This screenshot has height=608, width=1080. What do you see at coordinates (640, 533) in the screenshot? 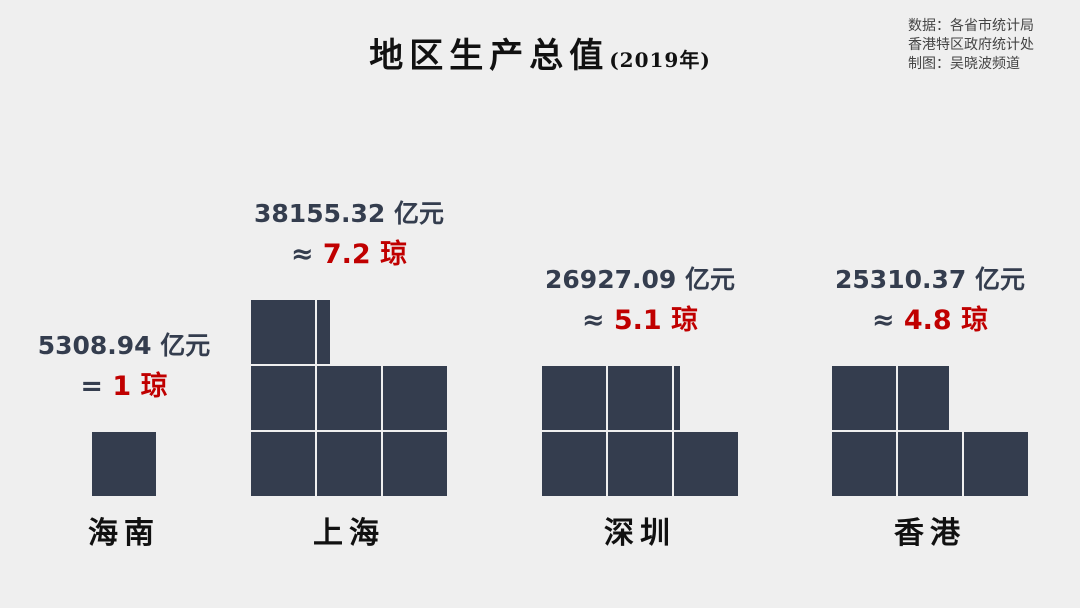
I see `city-label: 深圳` at bounding box center [640, 533].